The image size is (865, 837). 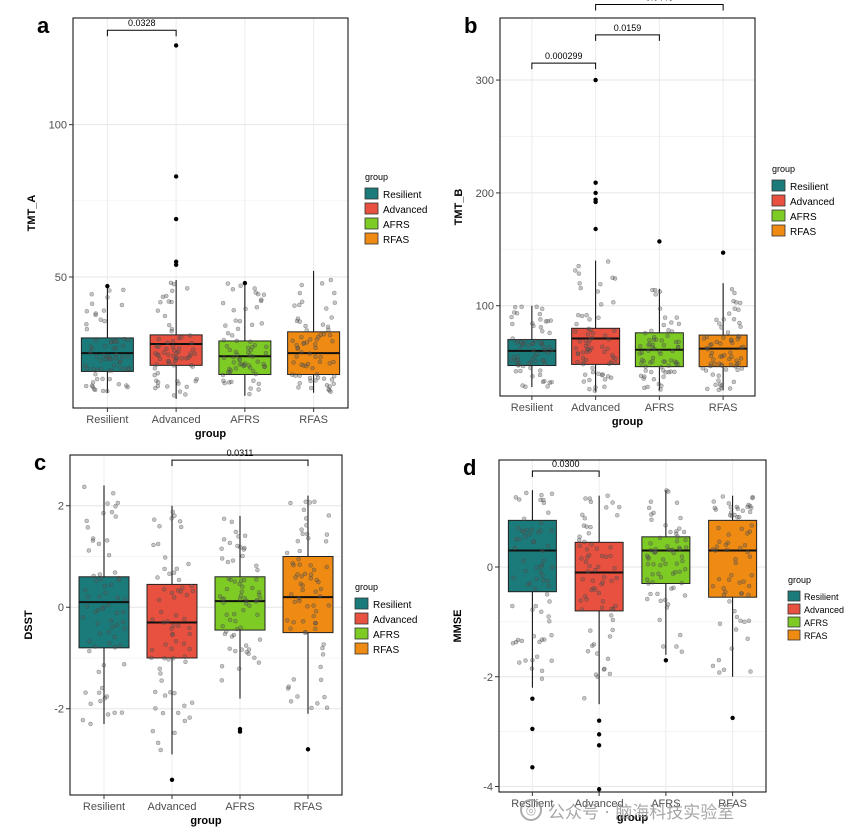 What do you see at coordinates (666, 575) in the screenshot?
I see `box-afrs` at bounding box center [666, 575].